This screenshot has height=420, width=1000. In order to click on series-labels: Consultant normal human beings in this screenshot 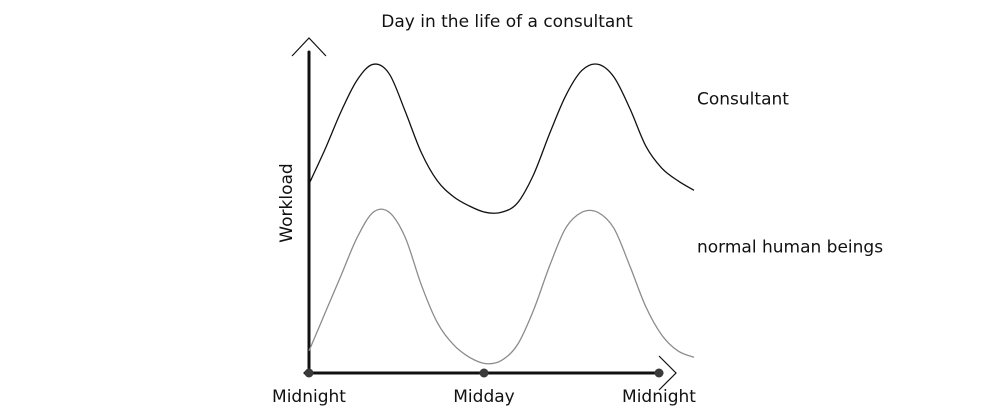, I will do `click(790, 173)`.